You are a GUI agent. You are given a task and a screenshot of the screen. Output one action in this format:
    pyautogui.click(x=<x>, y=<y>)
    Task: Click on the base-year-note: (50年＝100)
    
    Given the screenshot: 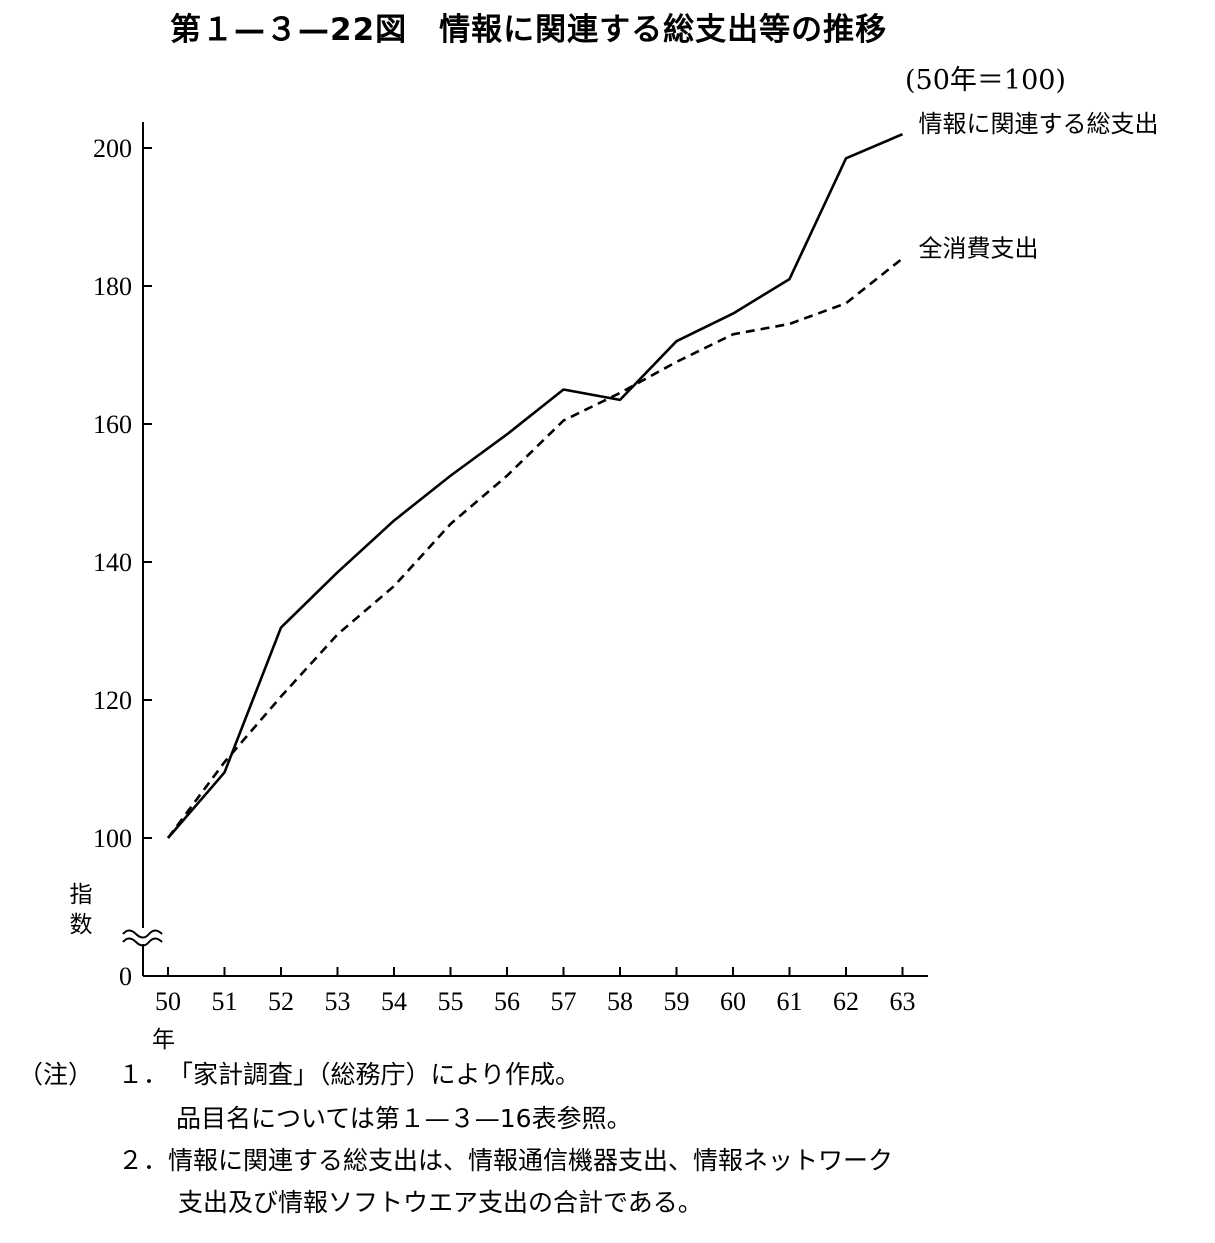 What is the action you would take?
    pyautogui.click(x=985, y=80)
    